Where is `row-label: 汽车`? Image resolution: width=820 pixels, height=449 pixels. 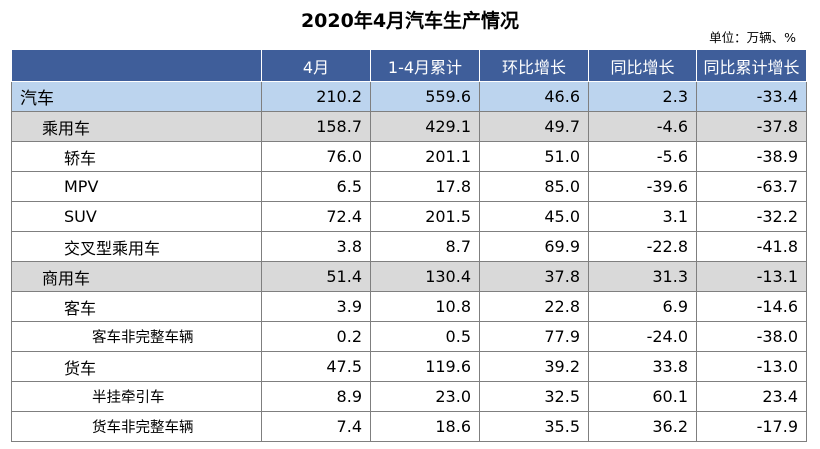
row-label: 汽车 is located at coordinates (136, 96).